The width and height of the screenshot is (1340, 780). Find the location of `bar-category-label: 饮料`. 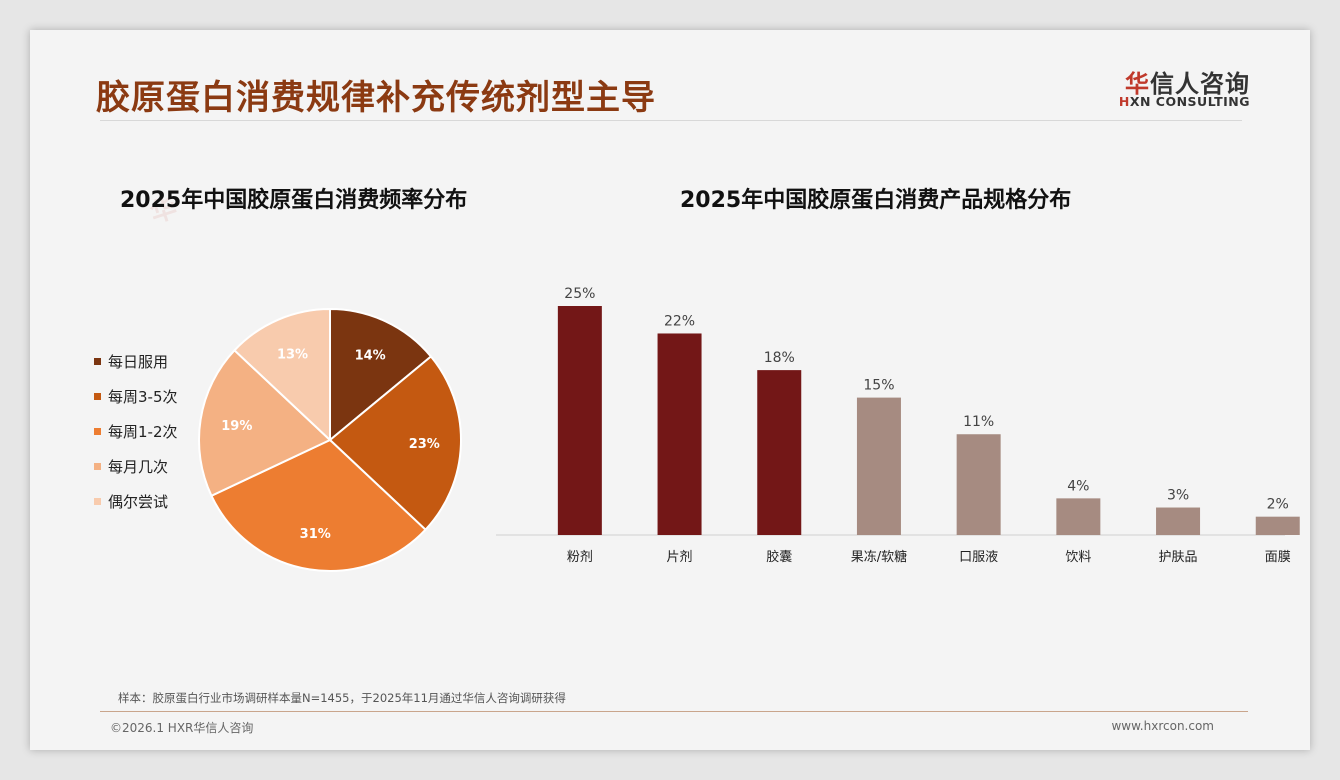

bar-category-label: 饮料 is located at coordinates (1078, 557).